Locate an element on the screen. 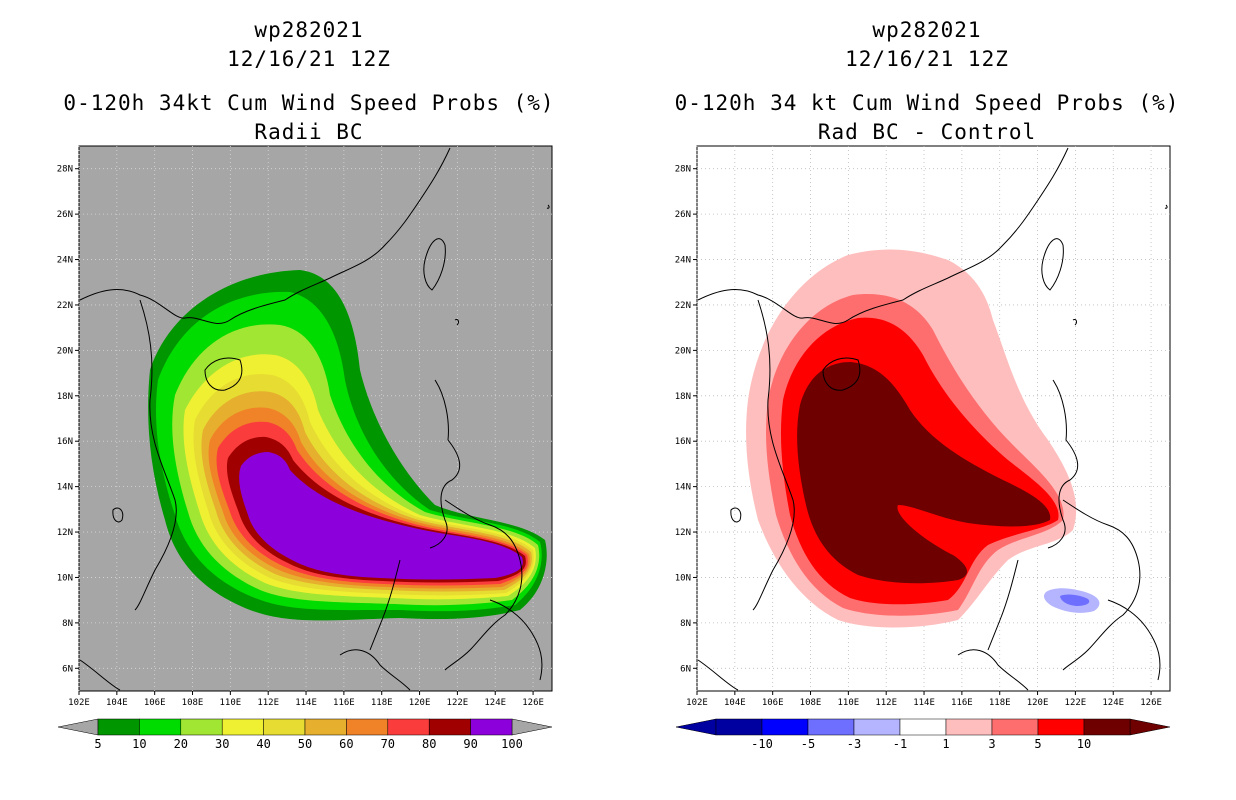 Image resolution: width=1236 pixels, height=800 pixels. left-colorbar-label-4: 40 is located at coordinates (263, 744).